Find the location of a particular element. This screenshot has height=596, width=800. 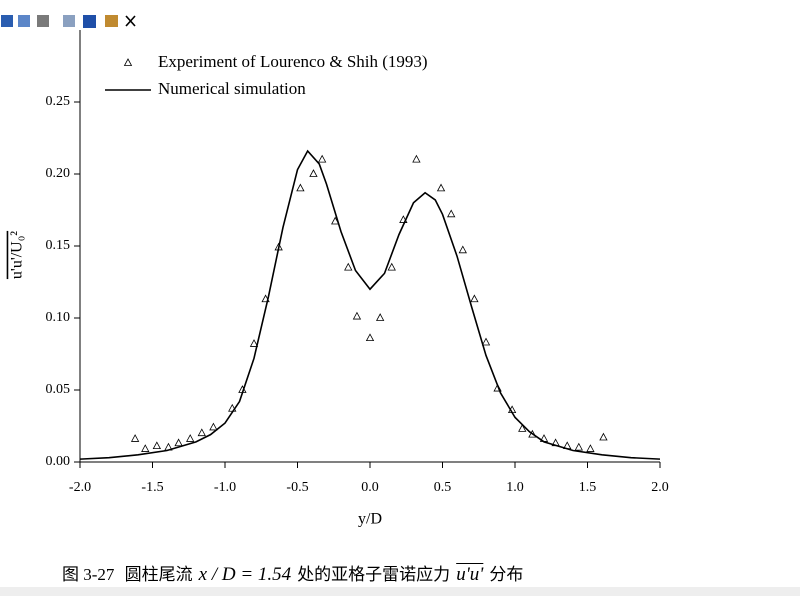

x-tick-label: -1.0 is located at coordinates (225, 487).